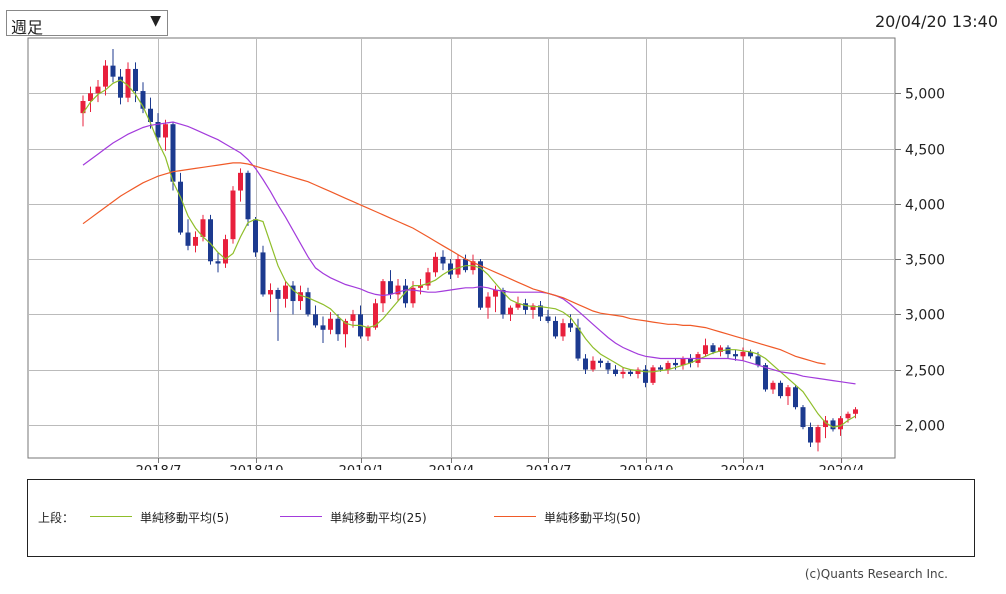 This screenshot has height=594, width=1006. What do you see at coordinates (378, 518) in the screenshot?
I see `legend-label-ma25: 単純移動平均(25)` at bounding box center [378, 518].